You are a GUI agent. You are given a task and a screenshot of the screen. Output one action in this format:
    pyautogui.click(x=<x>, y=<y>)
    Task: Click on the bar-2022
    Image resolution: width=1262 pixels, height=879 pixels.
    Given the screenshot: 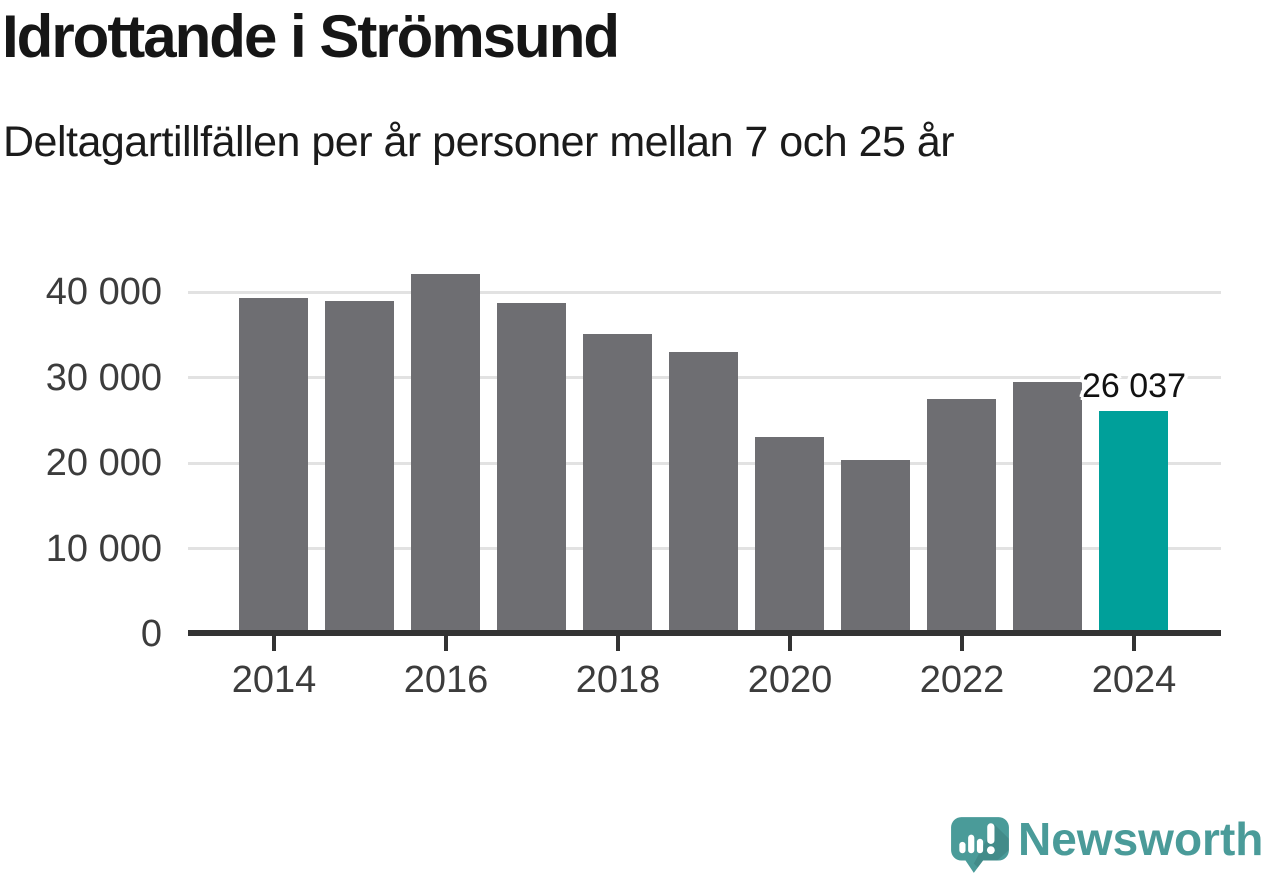 What is the action you would take?
    pyautogui.click(x=961, y=517)
    